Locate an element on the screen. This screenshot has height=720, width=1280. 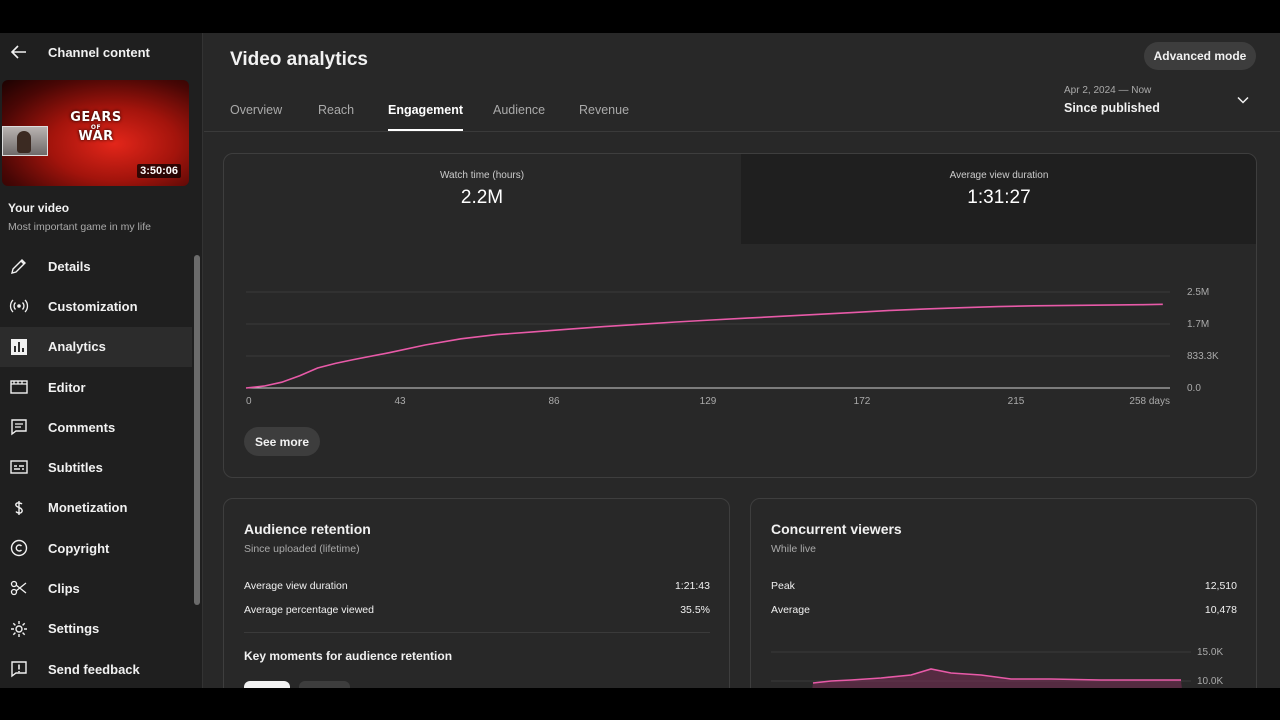
feedback-icon is located at coordinates (19, 669).